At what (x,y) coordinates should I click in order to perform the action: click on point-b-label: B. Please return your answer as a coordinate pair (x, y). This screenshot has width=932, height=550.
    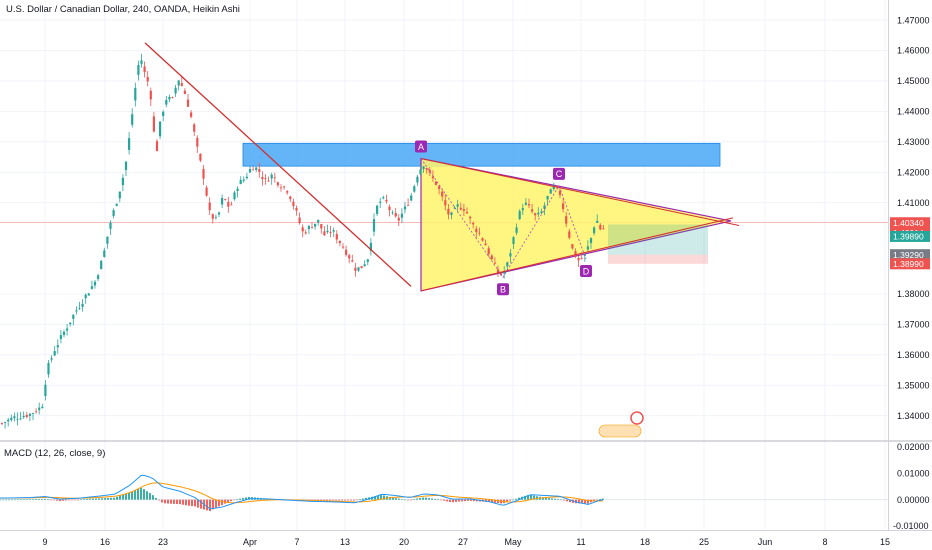
    Looking at the image, I should click on (503, 290).